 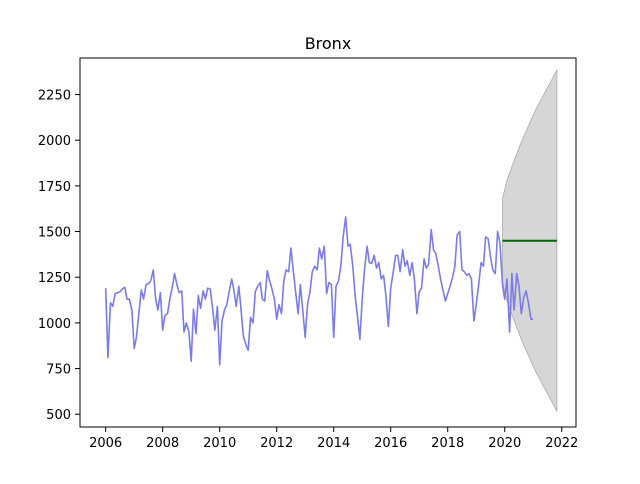 What do you see at coordinates (54, 278) in the screenshot?
I see `y-tick-label: 1250` at bounding box center [54, 278].